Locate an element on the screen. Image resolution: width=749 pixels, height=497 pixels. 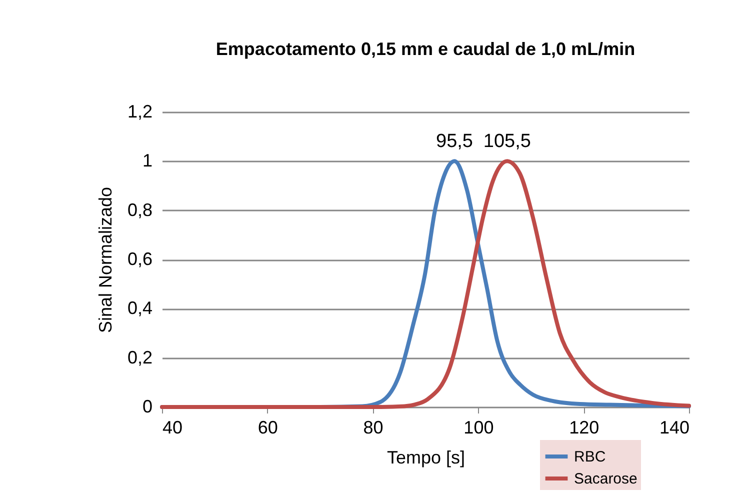
y-tick-label: 0,8 is located at coordinates (139, 210).